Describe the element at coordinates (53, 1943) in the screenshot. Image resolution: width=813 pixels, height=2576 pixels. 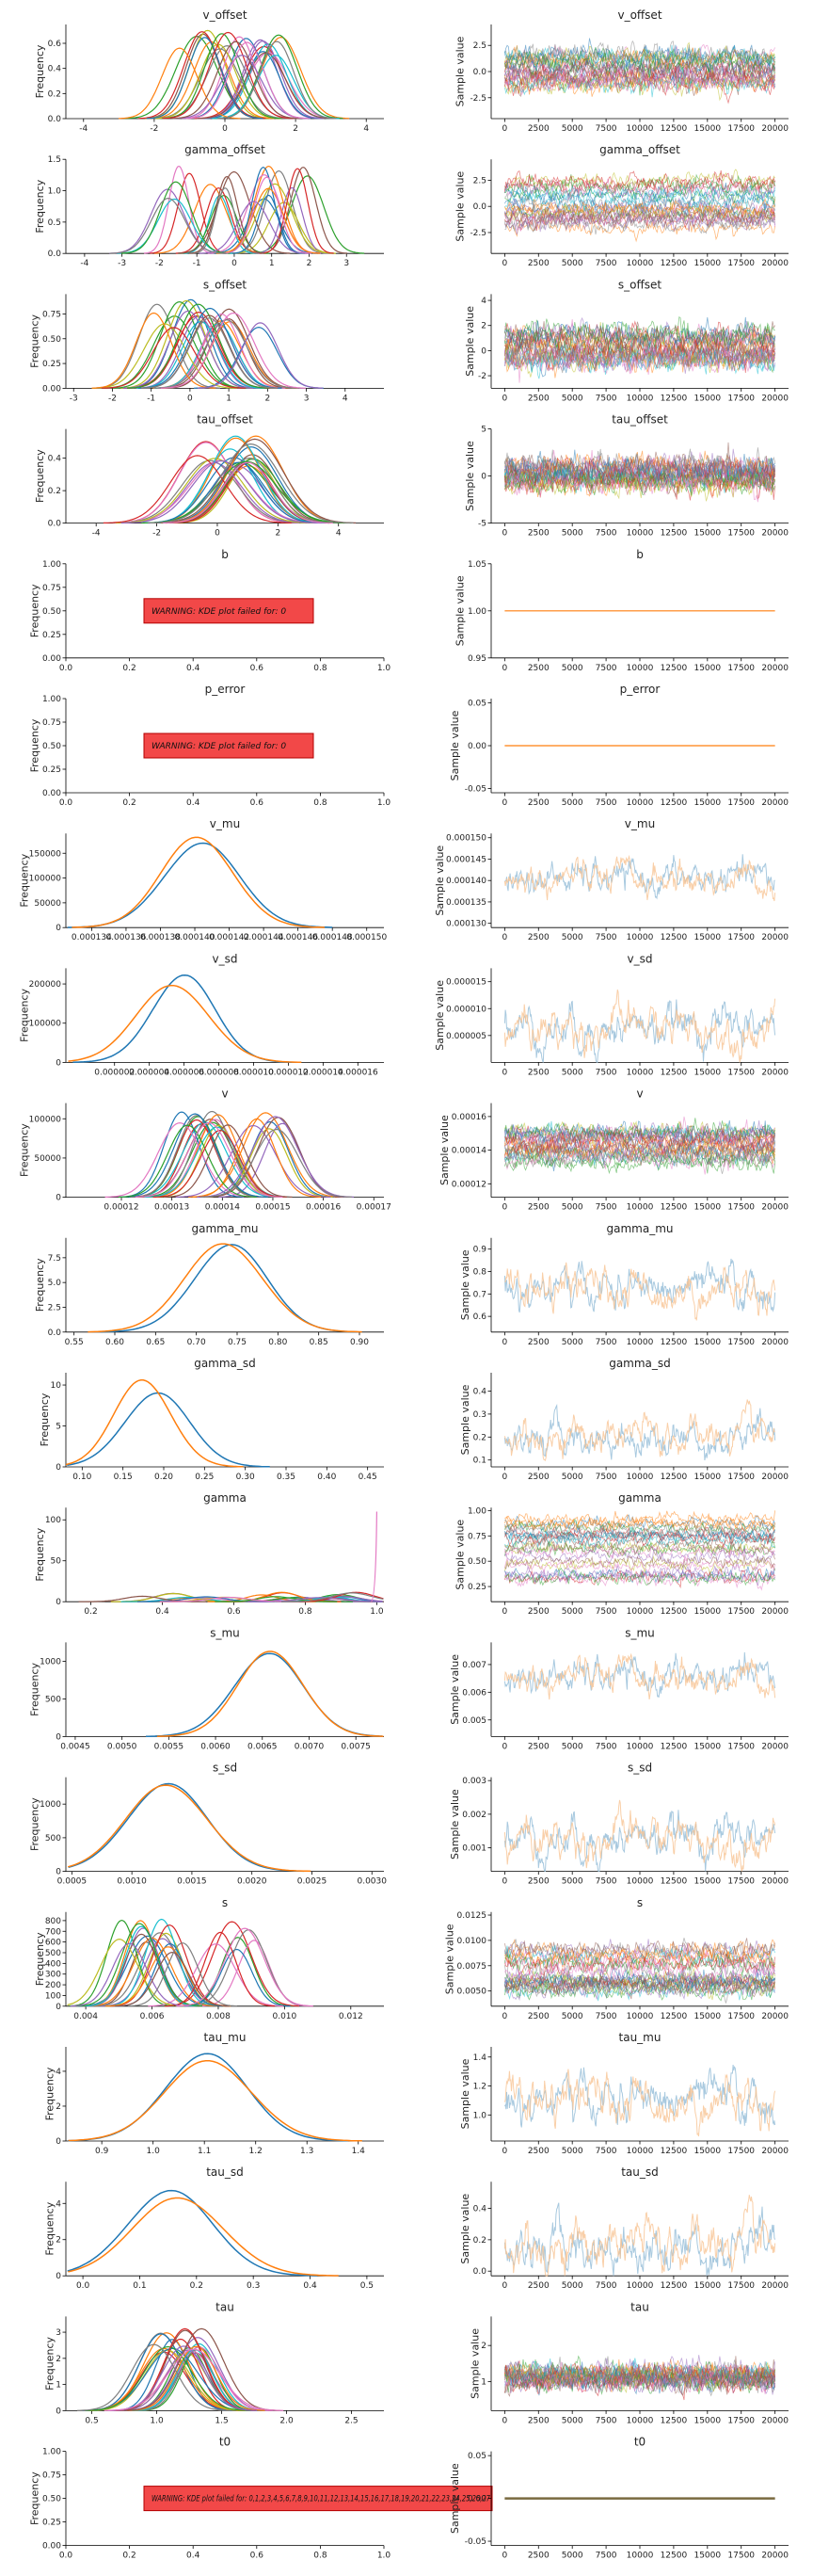
I see `s-kde-y-tick-label: 600` at that location.